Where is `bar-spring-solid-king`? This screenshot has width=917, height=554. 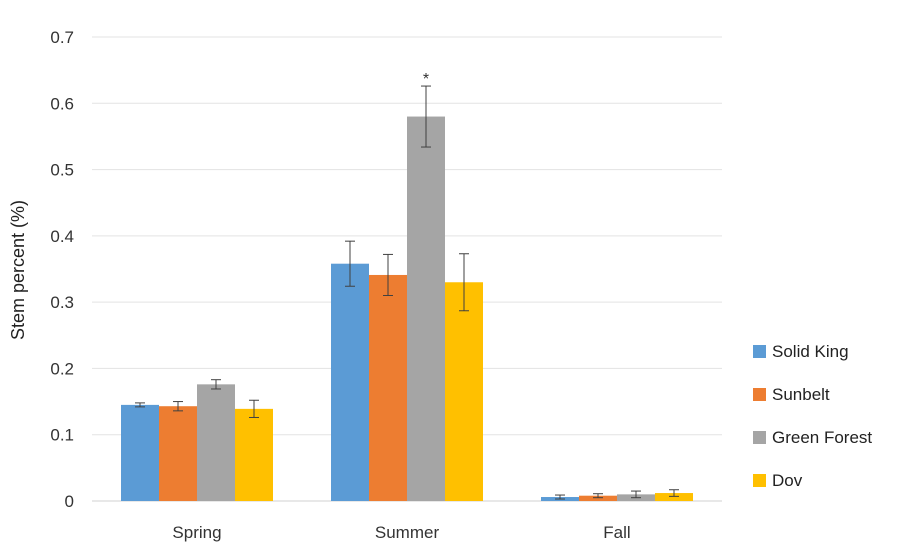
bar-spring-solid-king is located at coordinates (140, 452).